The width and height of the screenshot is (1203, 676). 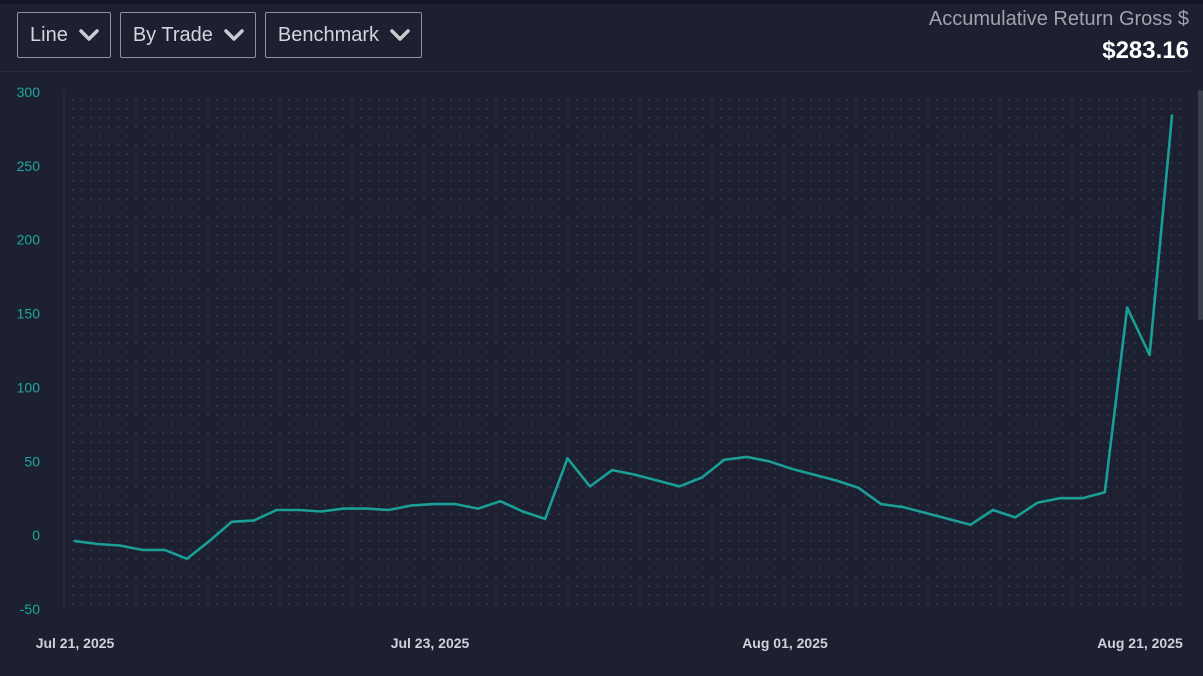 What do you see at coordinates (172, 34) in the screenshot?
I see `grouping-label: By Trade` at bounding box center [172, 34].